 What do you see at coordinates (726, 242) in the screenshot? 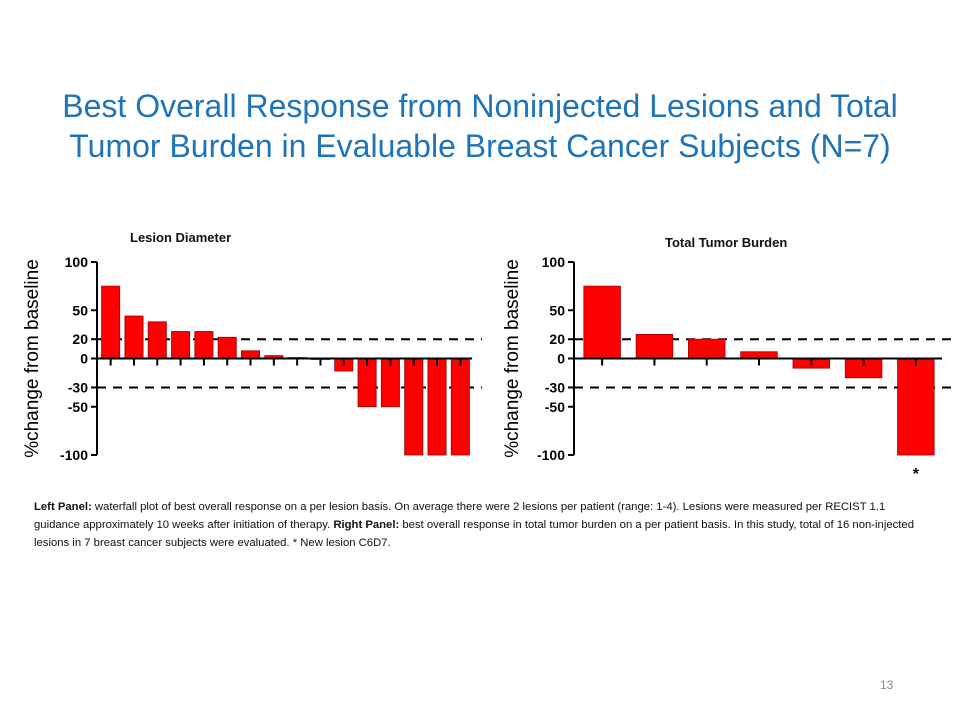
I see `chart-title-total-tumor-burden: Total Tumor Burden` at bounding box center [726, 242].